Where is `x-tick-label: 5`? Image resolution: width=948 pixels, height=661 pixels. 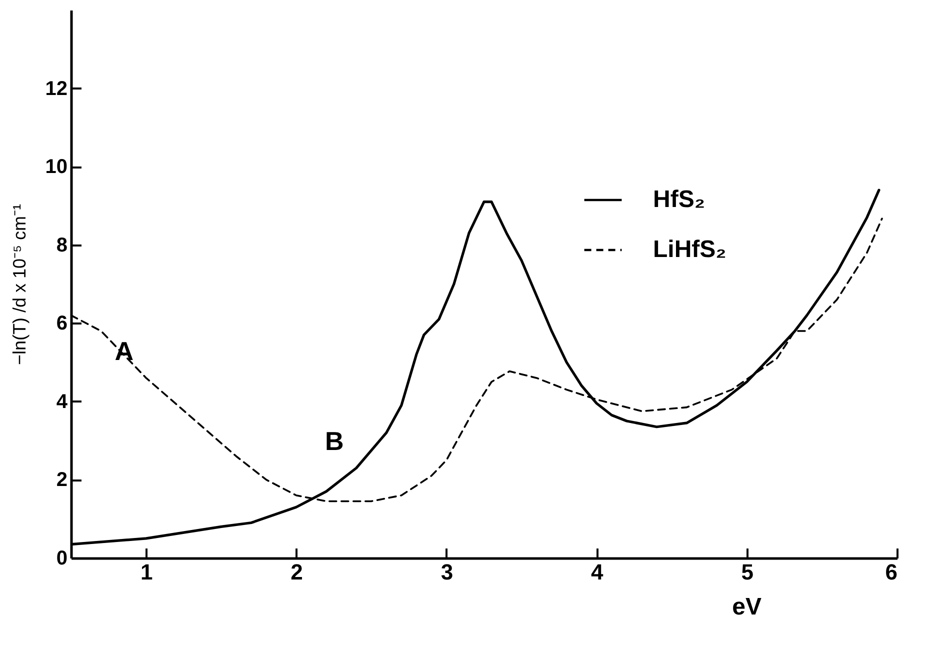 x-tick-label: 5 is located at coordinates (747, 572).